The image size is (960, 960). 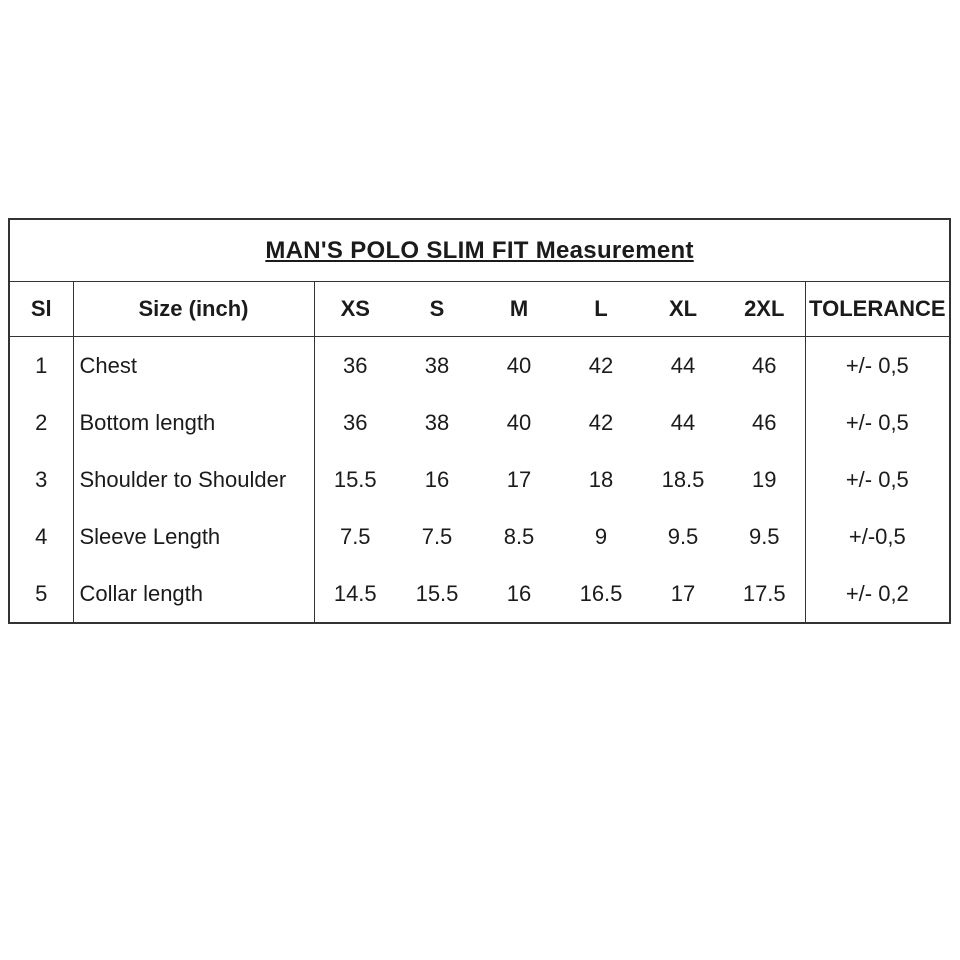 I want to click on measurement-name-cell: Chest, so click(x=194, y=365).